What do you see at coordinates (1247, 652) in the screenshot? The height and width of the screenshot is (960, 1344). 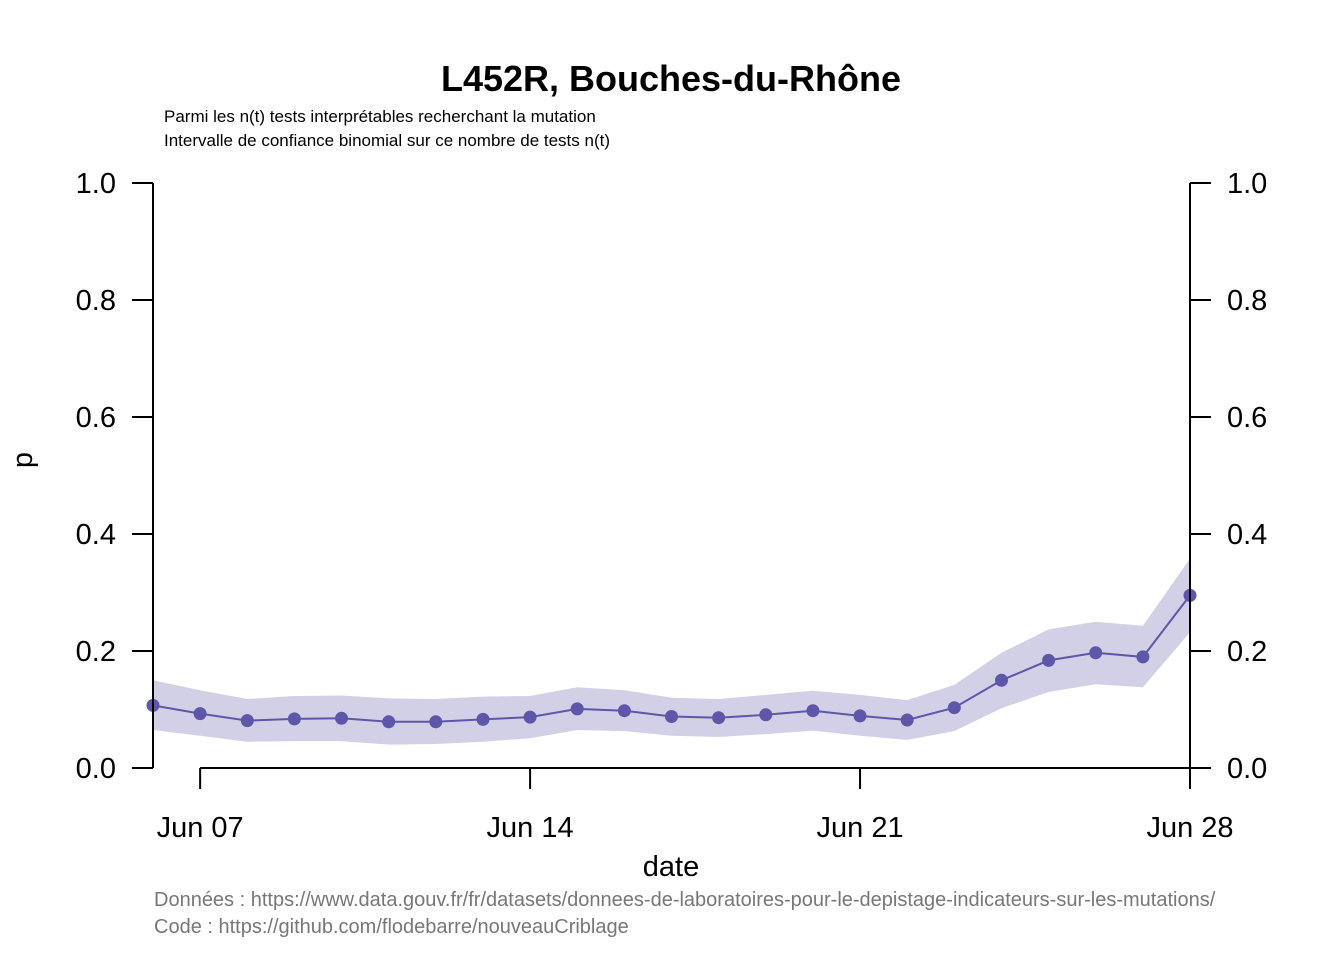 I see `y-tick-label-right: 0.2` at bounding box center [1247, 652].